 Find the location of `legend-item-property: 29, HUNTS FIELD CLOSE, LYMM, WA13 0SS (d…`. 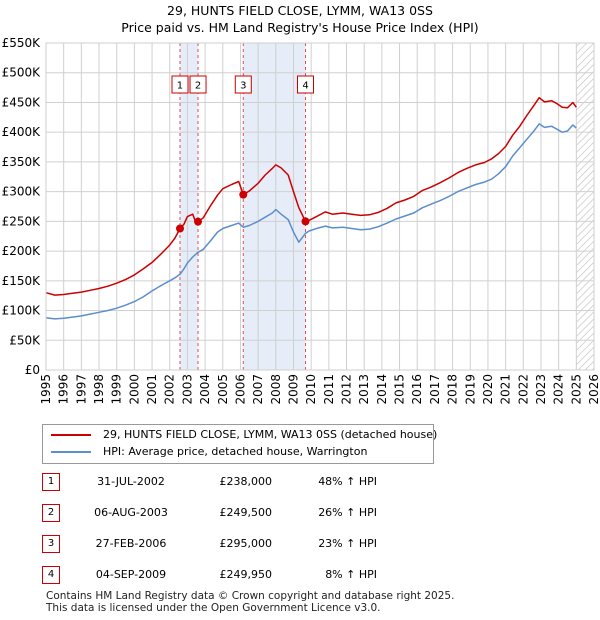

legend-item-property: 29, HUNTS FIELD CLOSE, LYMM, WA13 0SS (d… is located at coordinates (244, 435).